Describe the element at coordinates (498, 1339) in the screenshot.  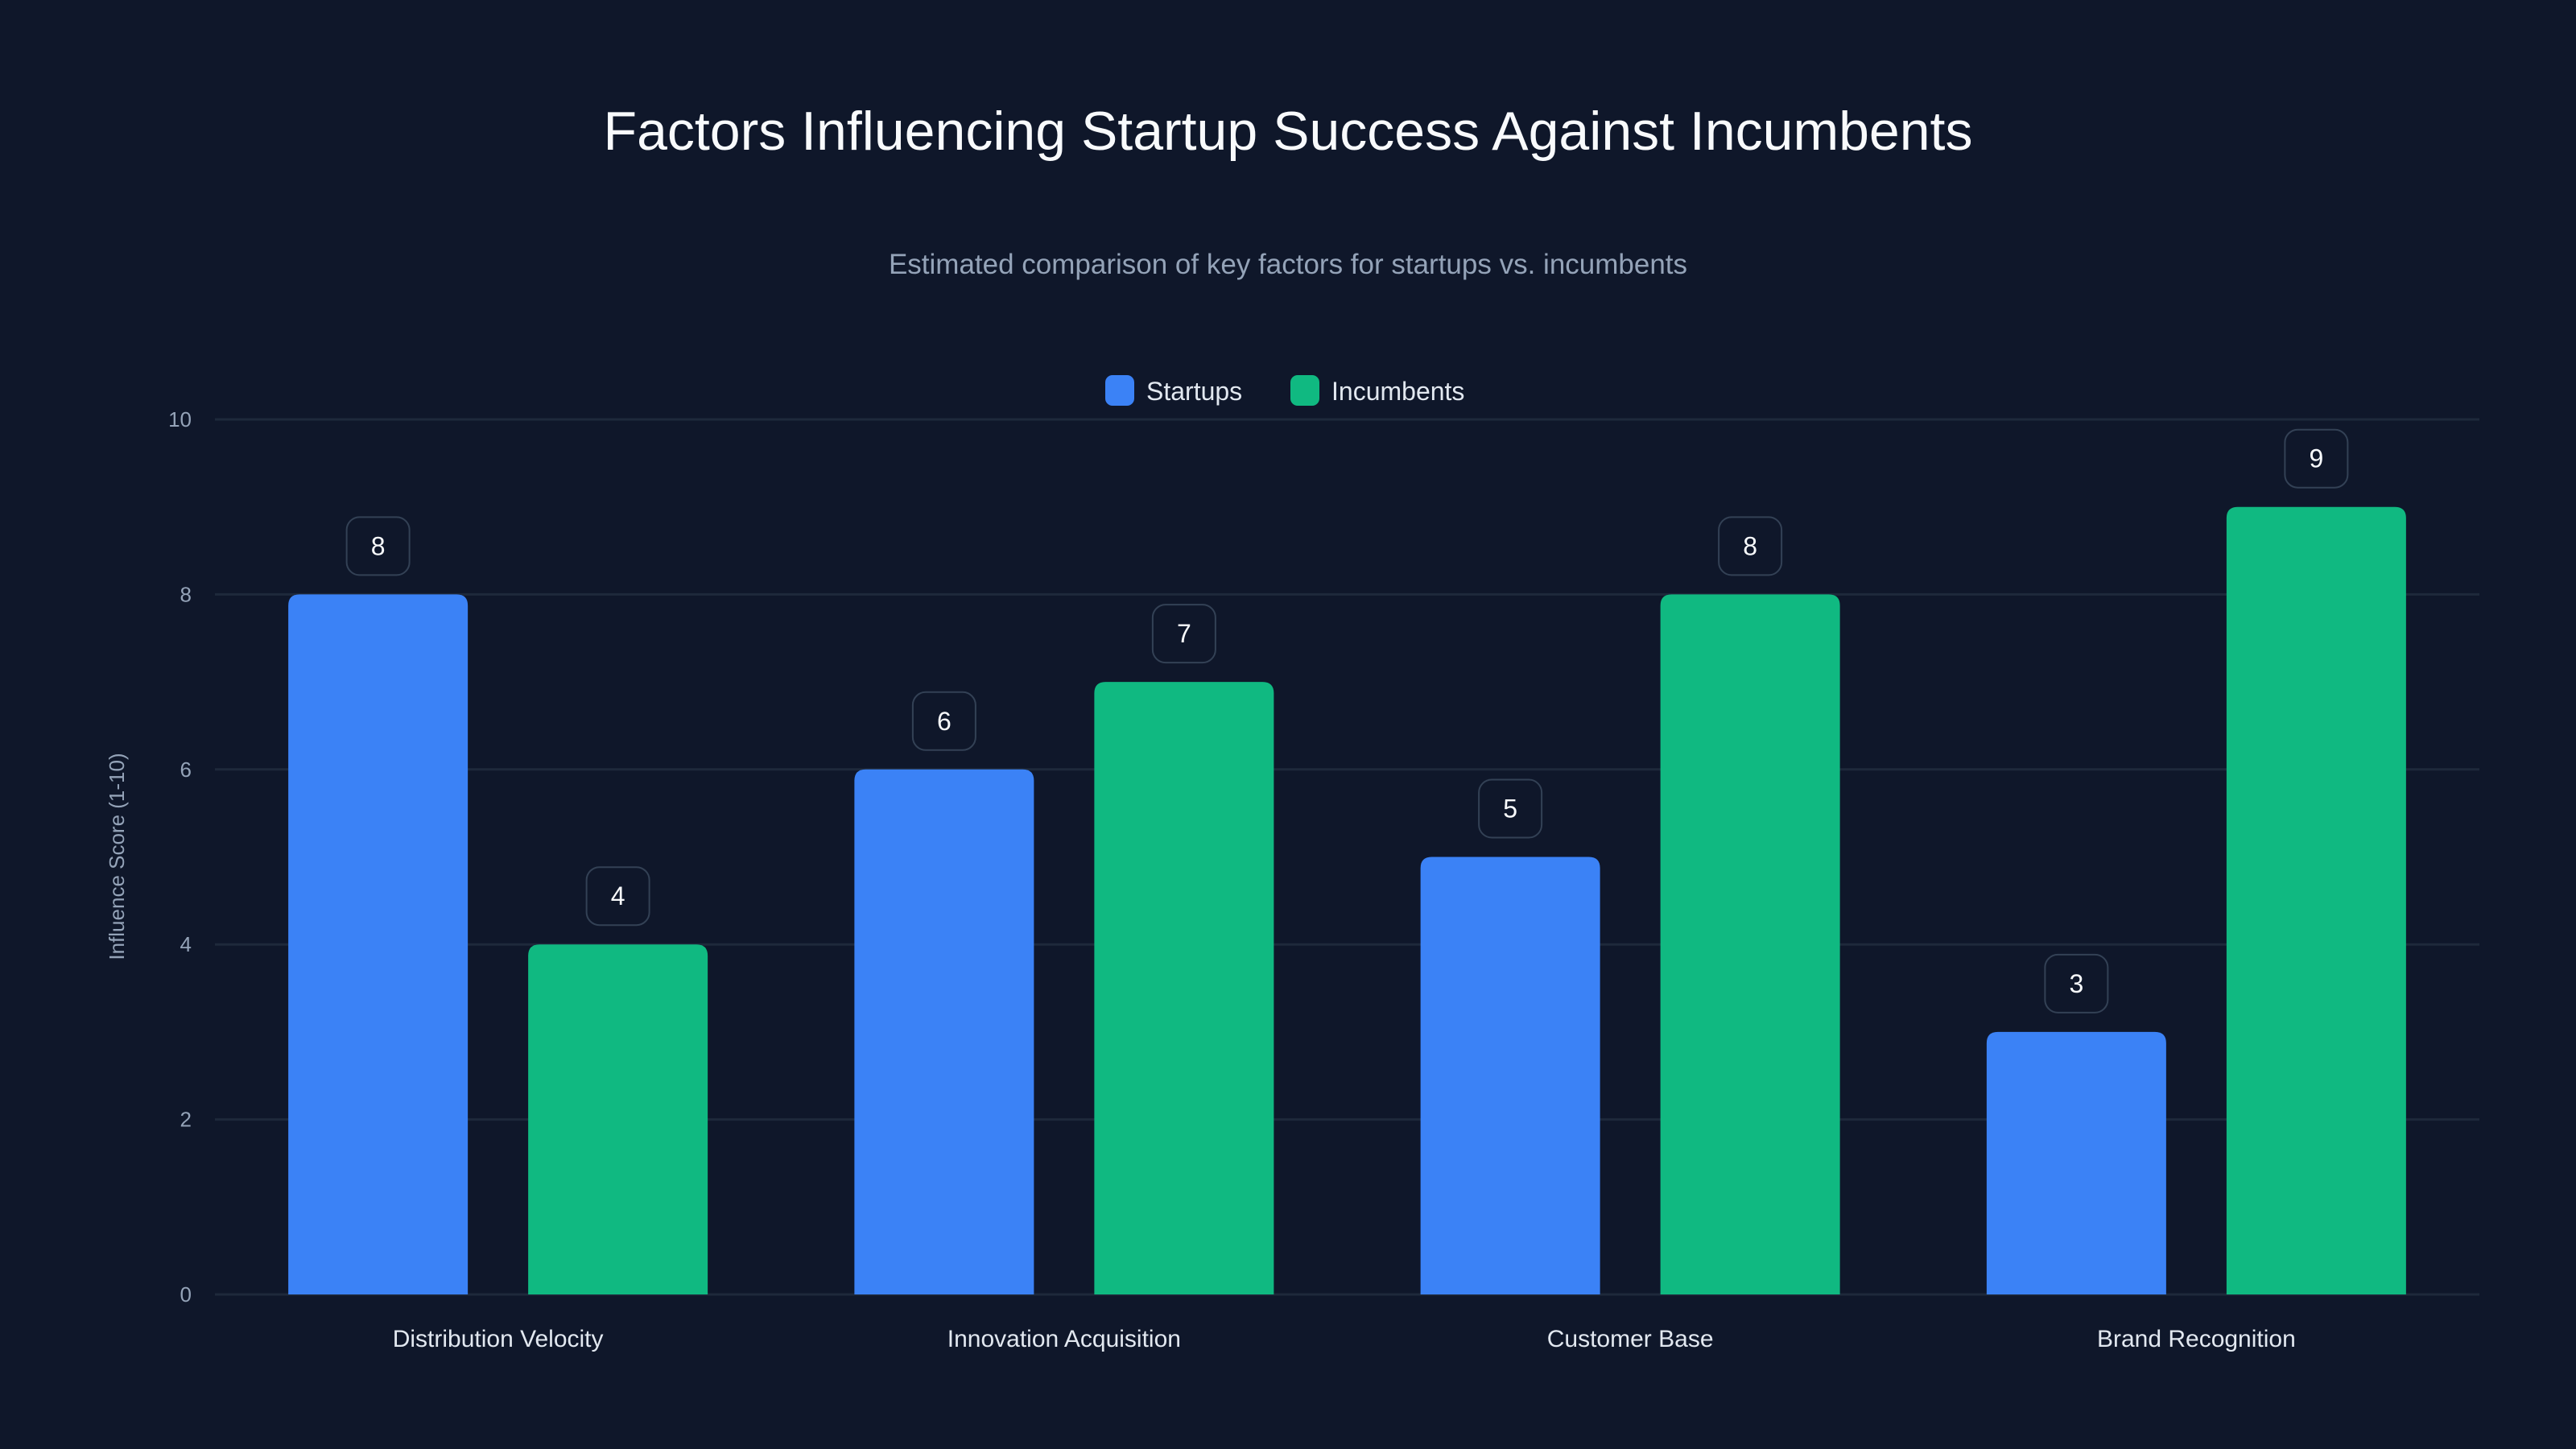
I see `x-tick-label: Distribution Velocity` at that location.